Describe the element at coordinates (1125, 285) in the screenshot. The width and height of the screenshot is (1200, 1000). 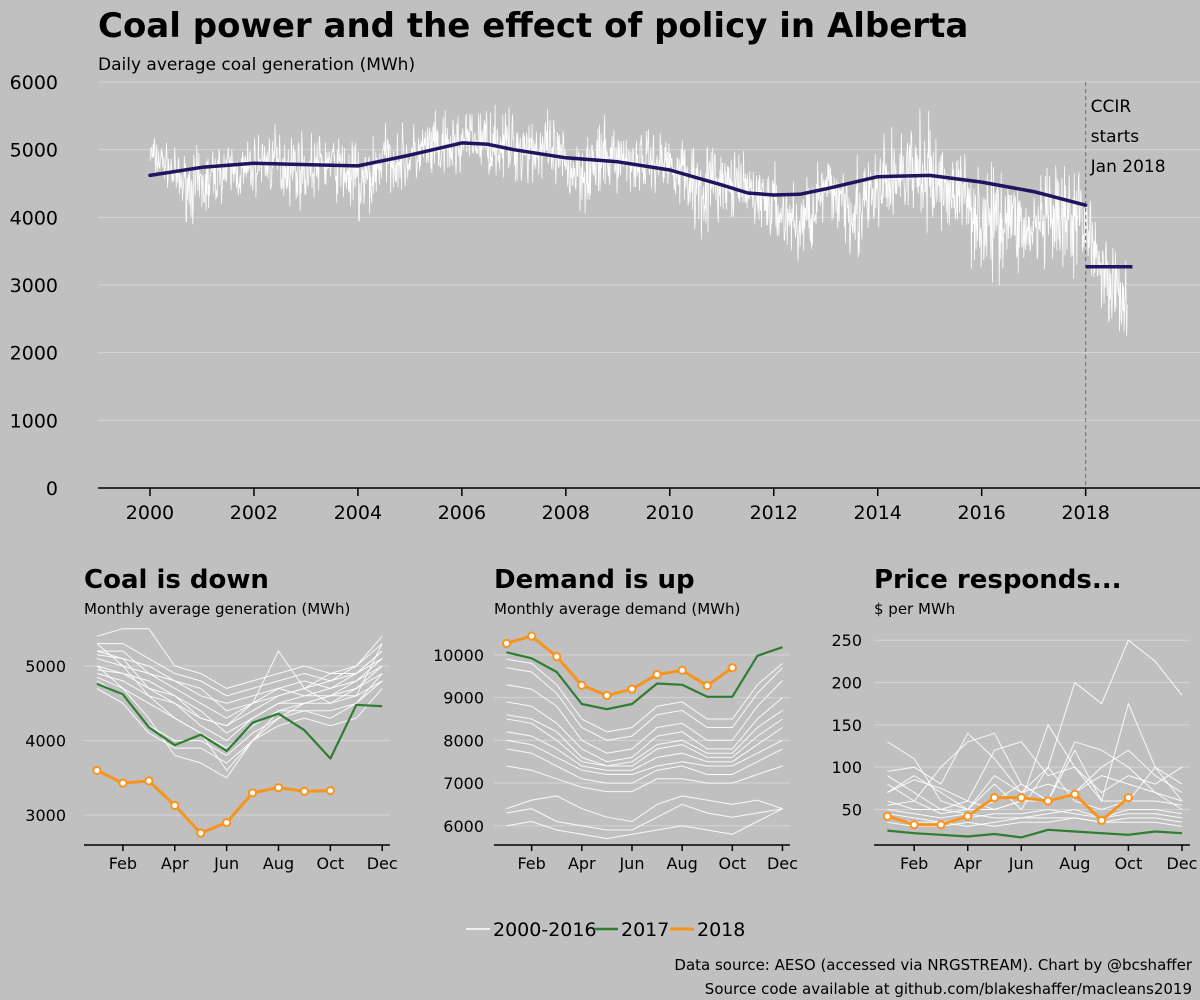
I see `ccir-marker: CCIR starts Jan 2018` at that location.